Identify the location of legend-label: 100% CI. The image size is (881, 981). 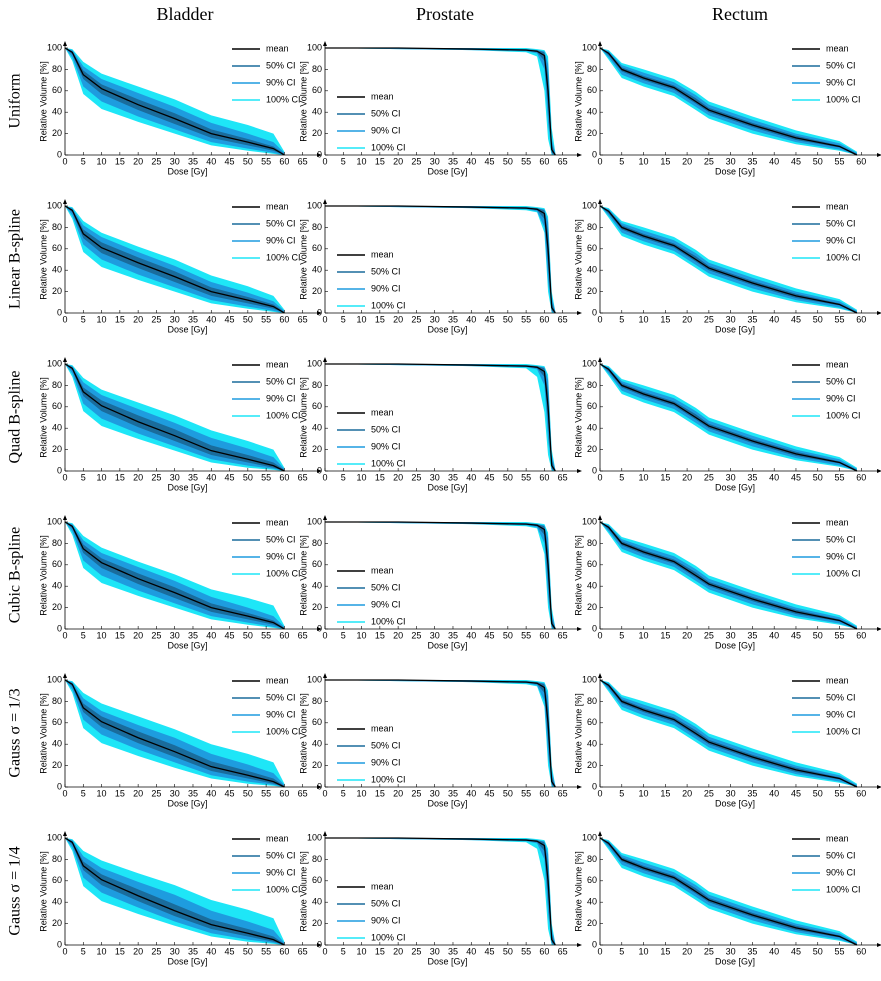
(388, 779).